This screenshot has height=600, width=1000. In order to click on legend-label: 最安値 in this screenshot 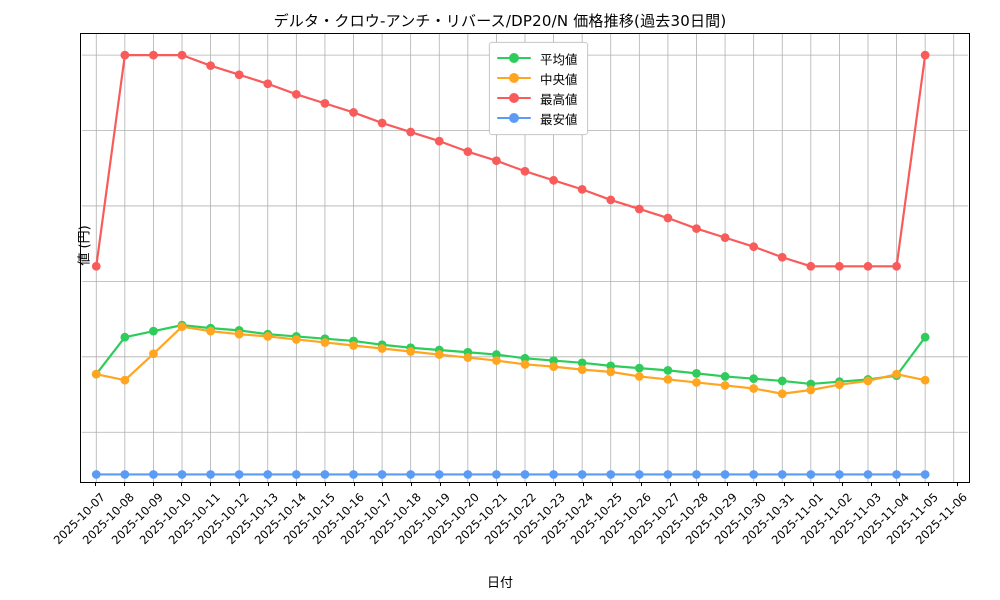, I will do `click(559, 119)`.